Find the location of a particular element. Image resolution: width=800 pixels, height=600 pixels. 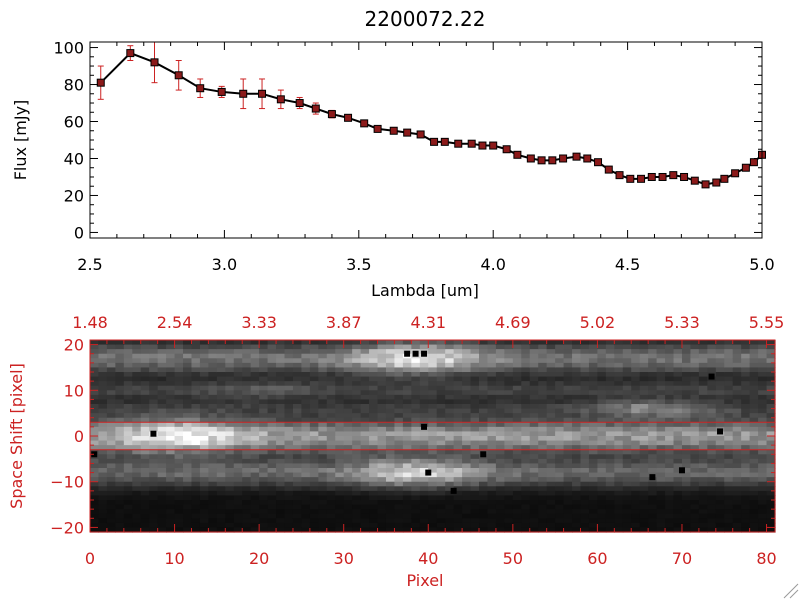

y-tick-label: 80 is located at coordinates (74, 85).